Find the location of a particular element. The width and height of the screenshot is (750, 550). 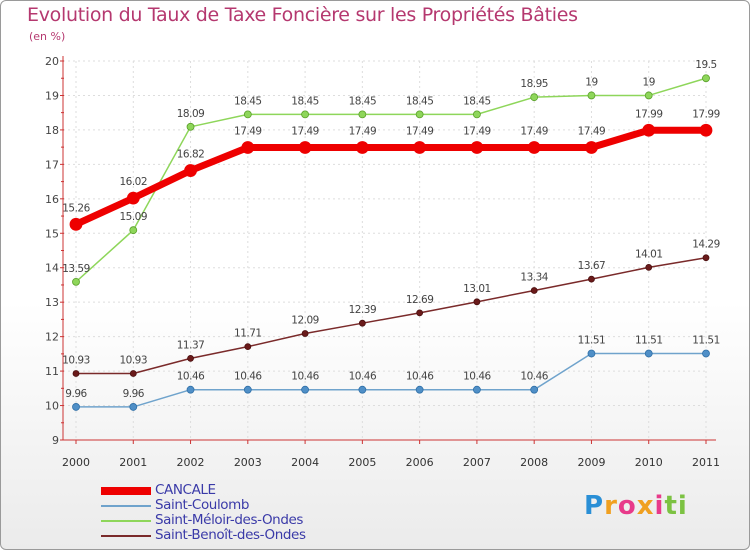

data-label-saint-benoit-des-ondes: 14.01 is located at coordinates (649, 254).